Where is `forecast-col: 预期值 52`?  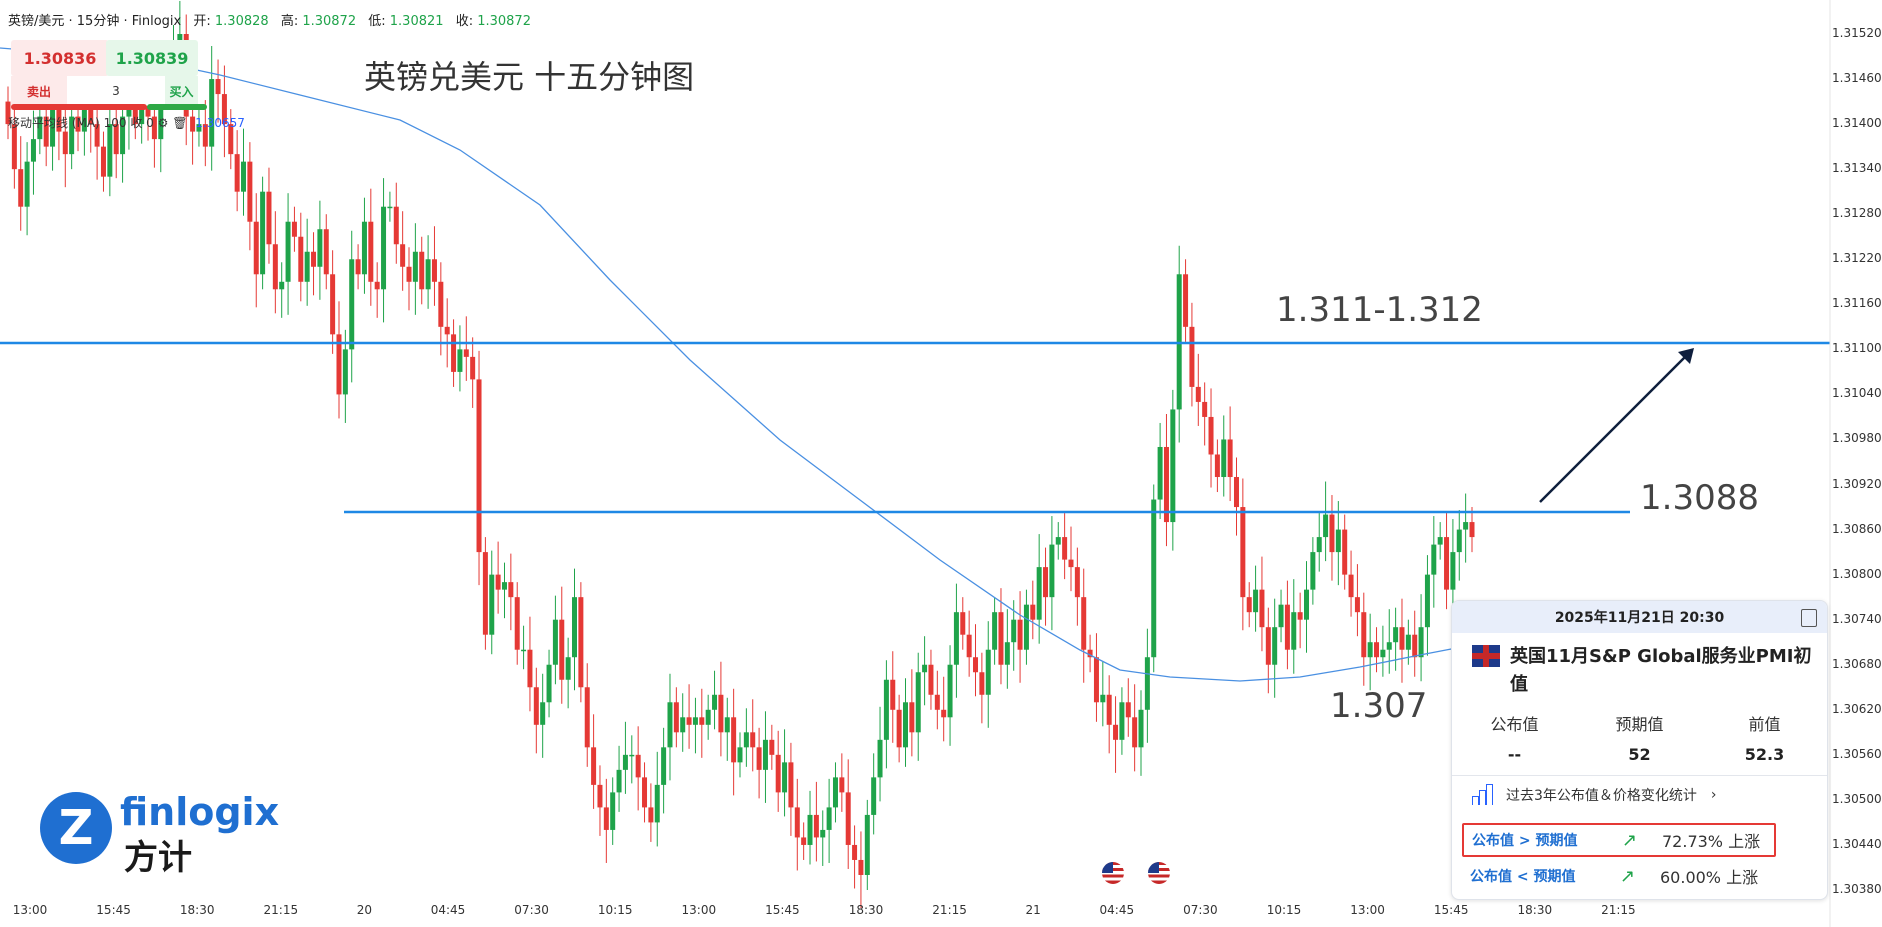 forecast-col: 预期值 52 is located at coordinates (1639, 737).